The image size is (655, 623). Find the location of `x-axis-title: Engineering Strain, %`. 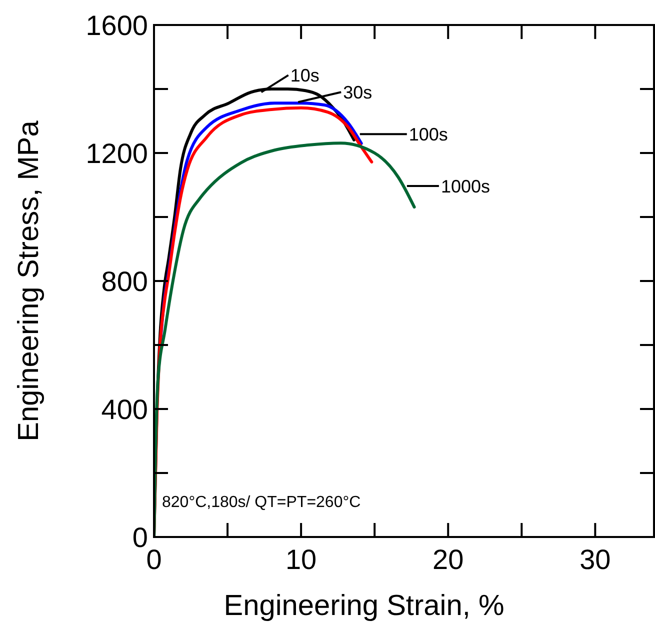

x-axis-title: Engineering Strain, % is located at coordinates (364, 606).